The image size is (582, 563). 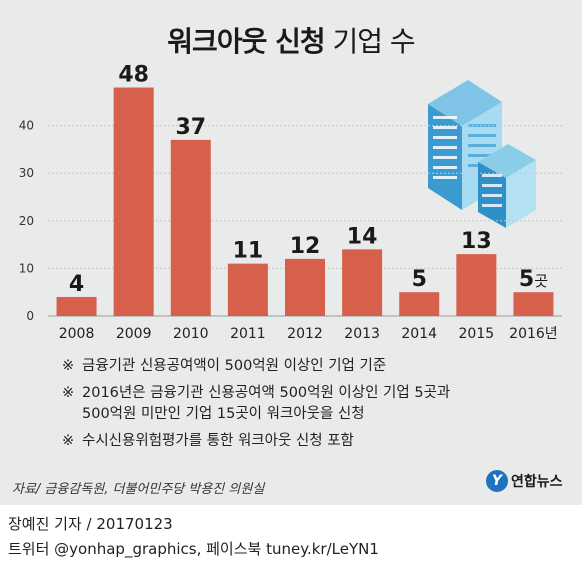 I want to click on data-label: 37, so click(x=190, y=127).